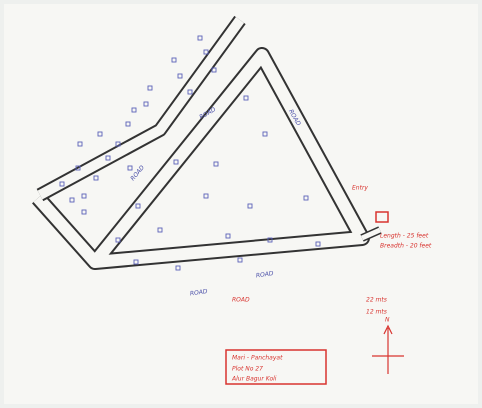  I want to click on title-box, so click(276, 367).